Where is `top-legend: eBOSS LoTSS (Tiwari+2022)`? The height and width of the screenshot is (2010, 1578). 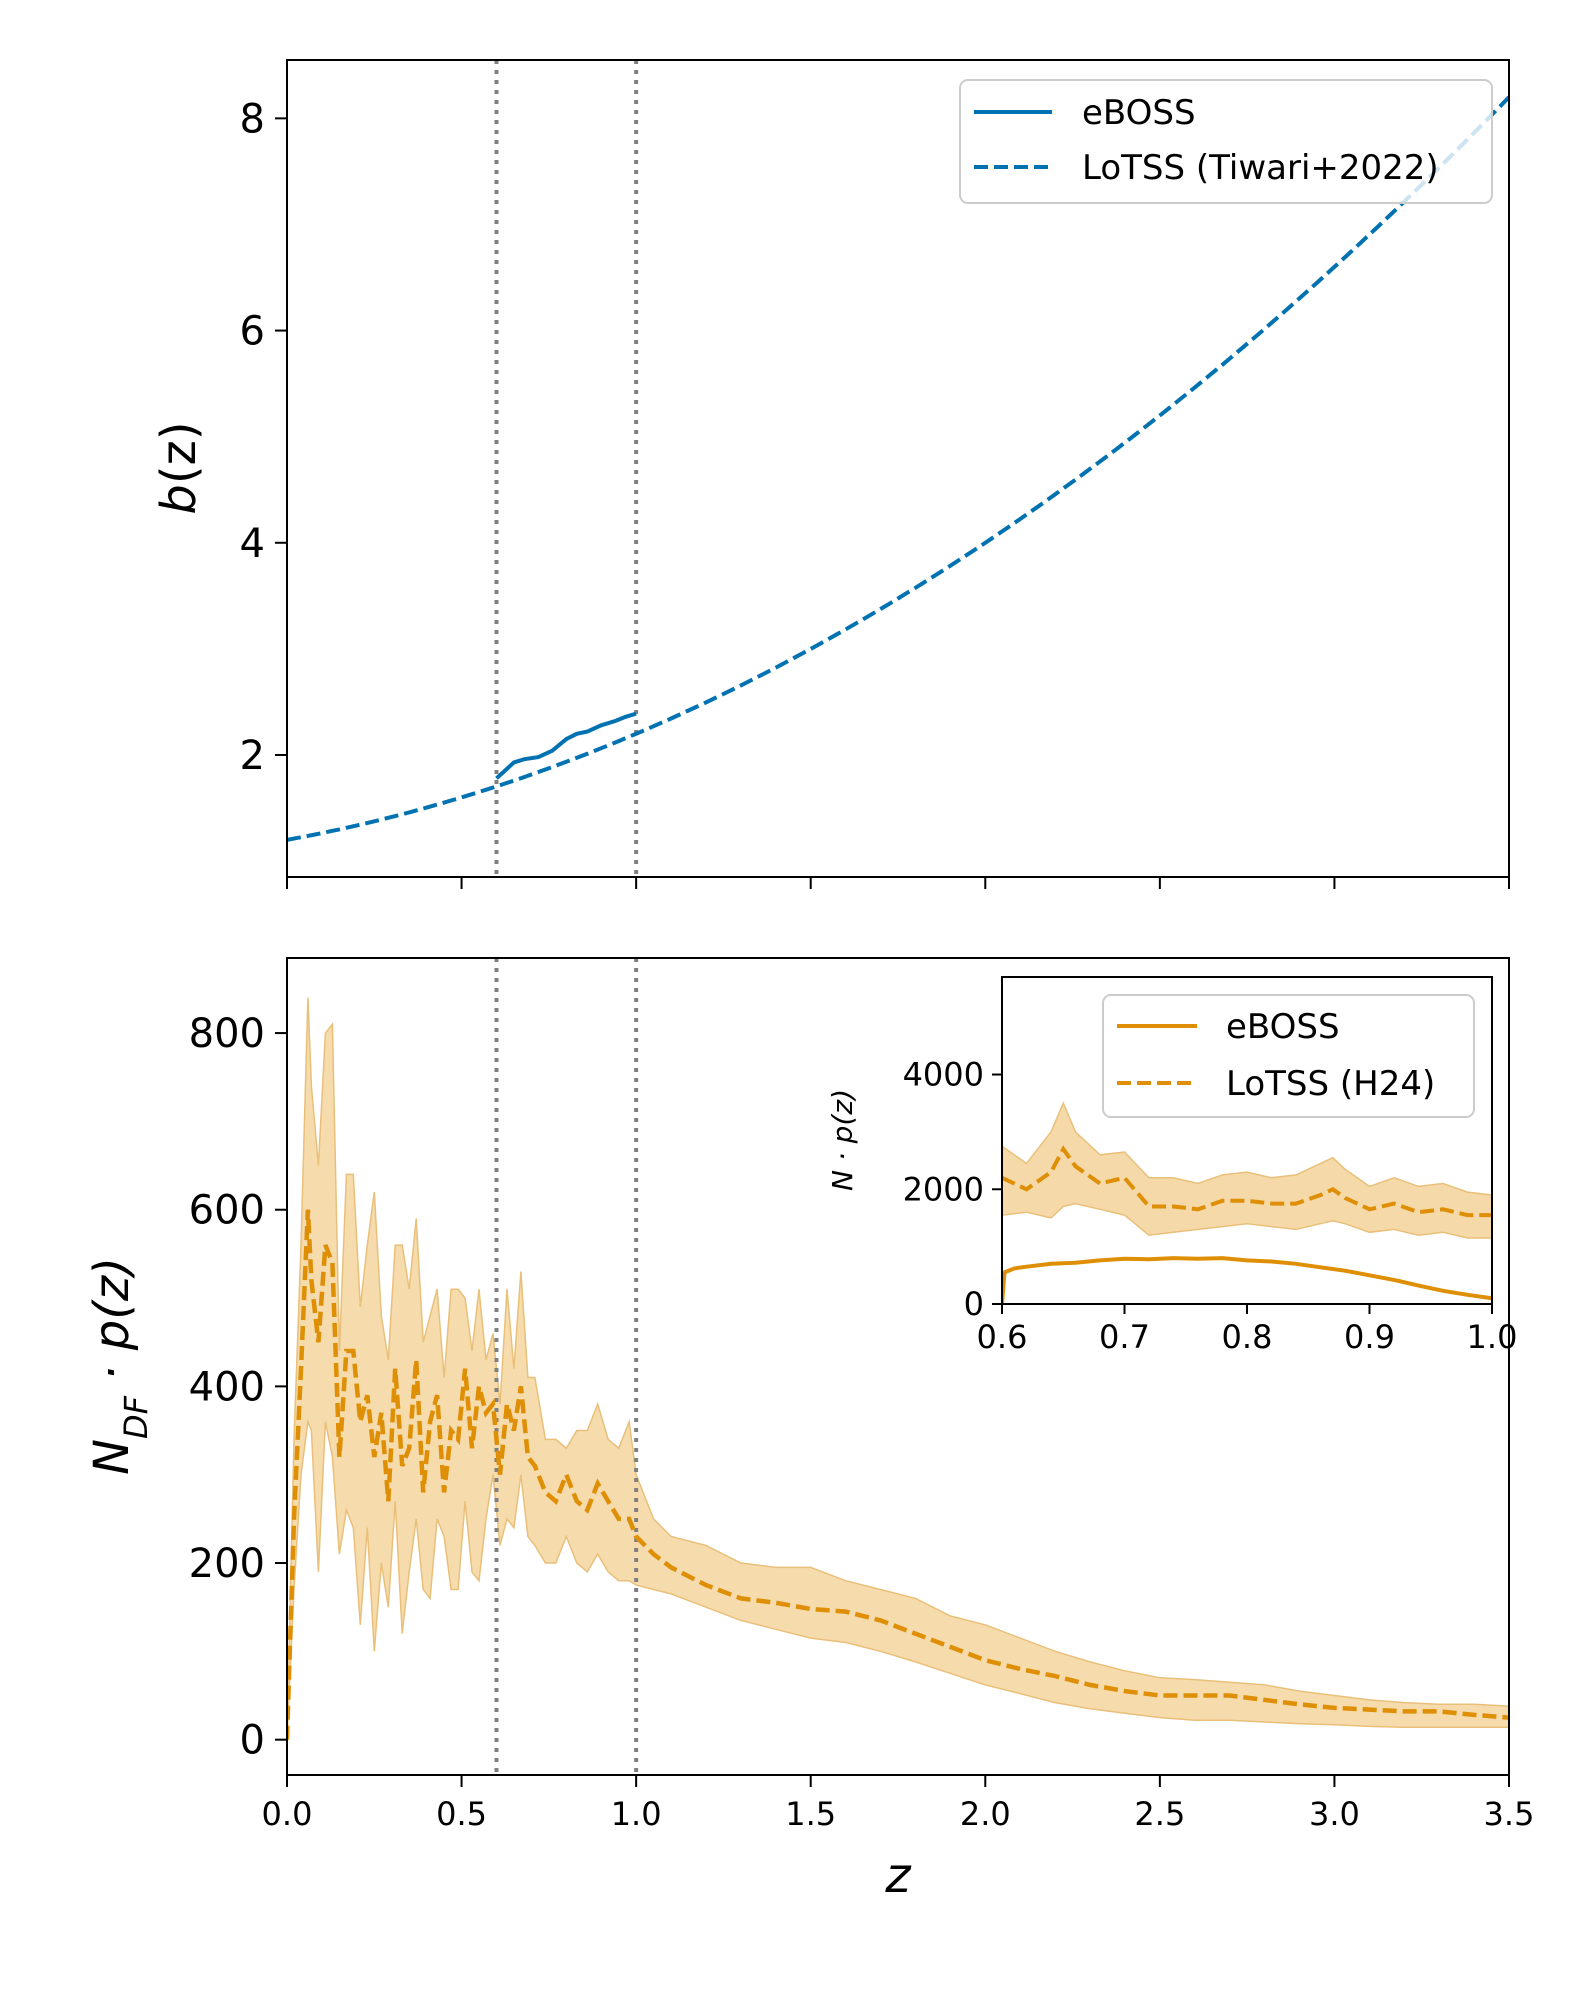 top-legend: eBOSS LoTSS (Tiwari+2022) is located at coordinates (1226, 141).